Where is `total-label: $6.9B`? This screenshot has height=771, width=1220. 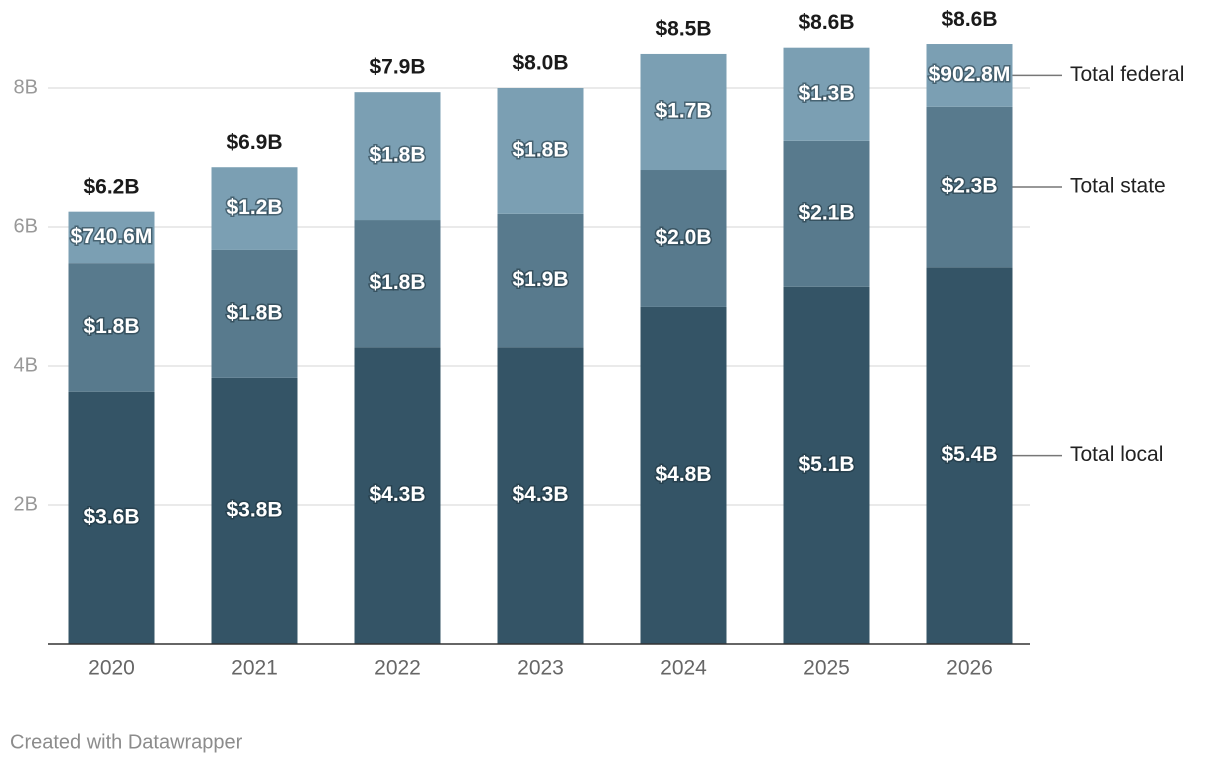 total-label: $6.9B is located at coordinates (254, 142).